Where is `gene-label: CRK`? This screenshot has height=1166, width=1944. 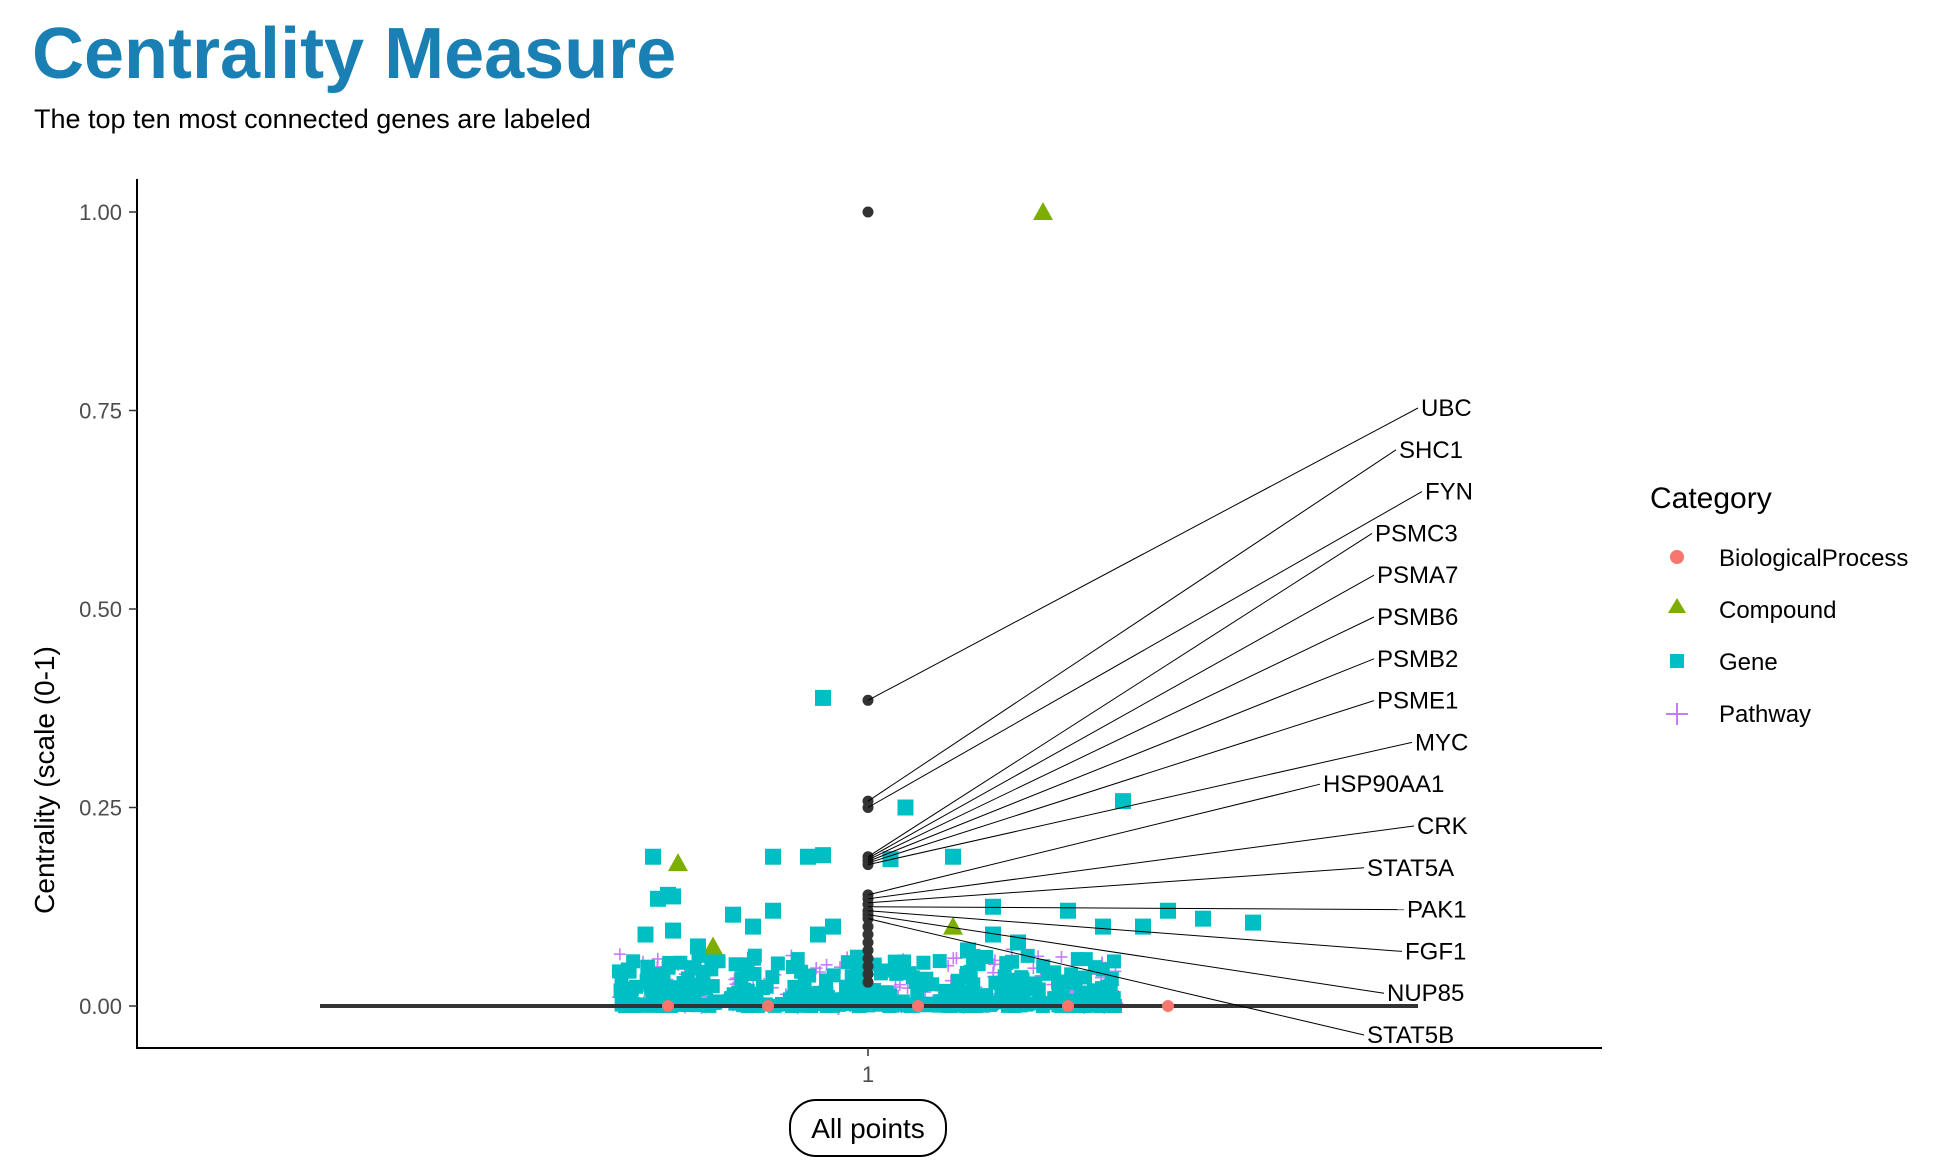
gene-label: CRK is located at coordinates (1442, 826).